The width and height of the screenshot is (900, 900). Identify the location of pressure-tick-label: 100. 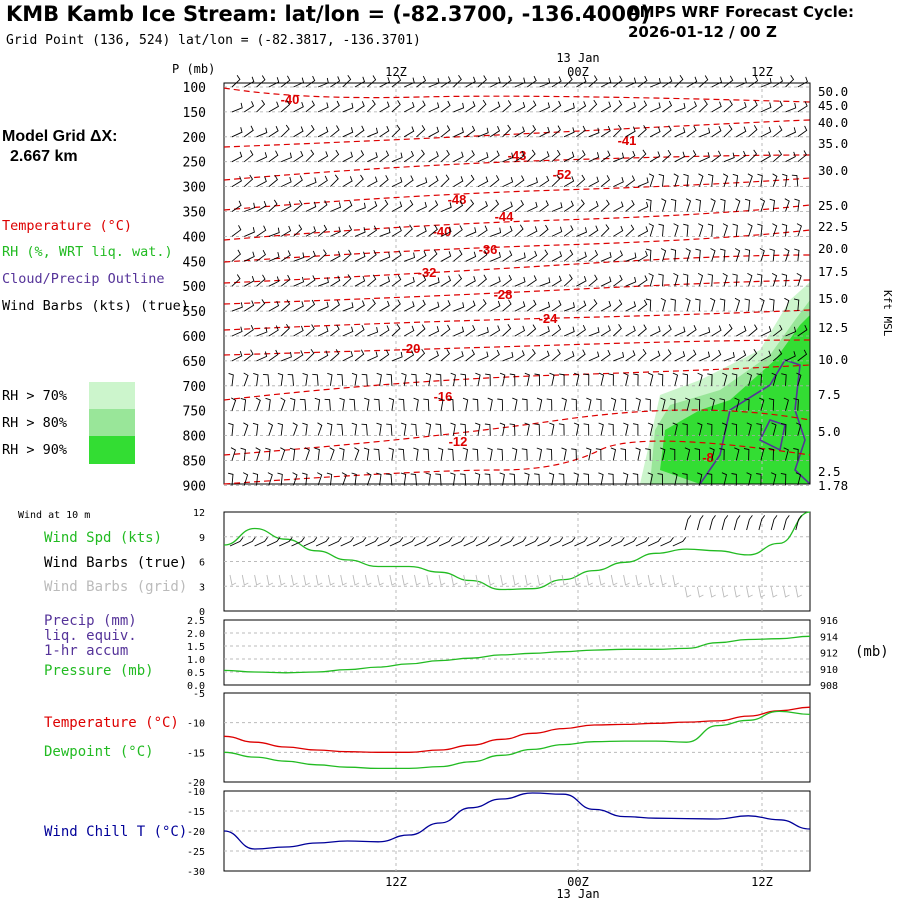
(194, 88).